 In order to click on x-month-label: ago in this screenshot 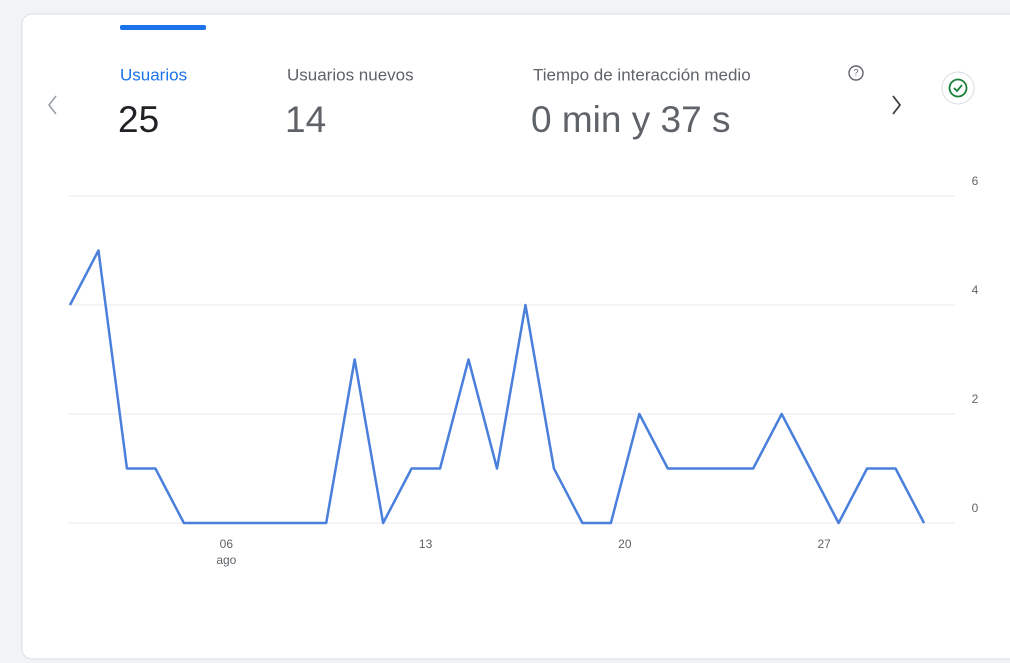, I will do `click(226, 560)`.